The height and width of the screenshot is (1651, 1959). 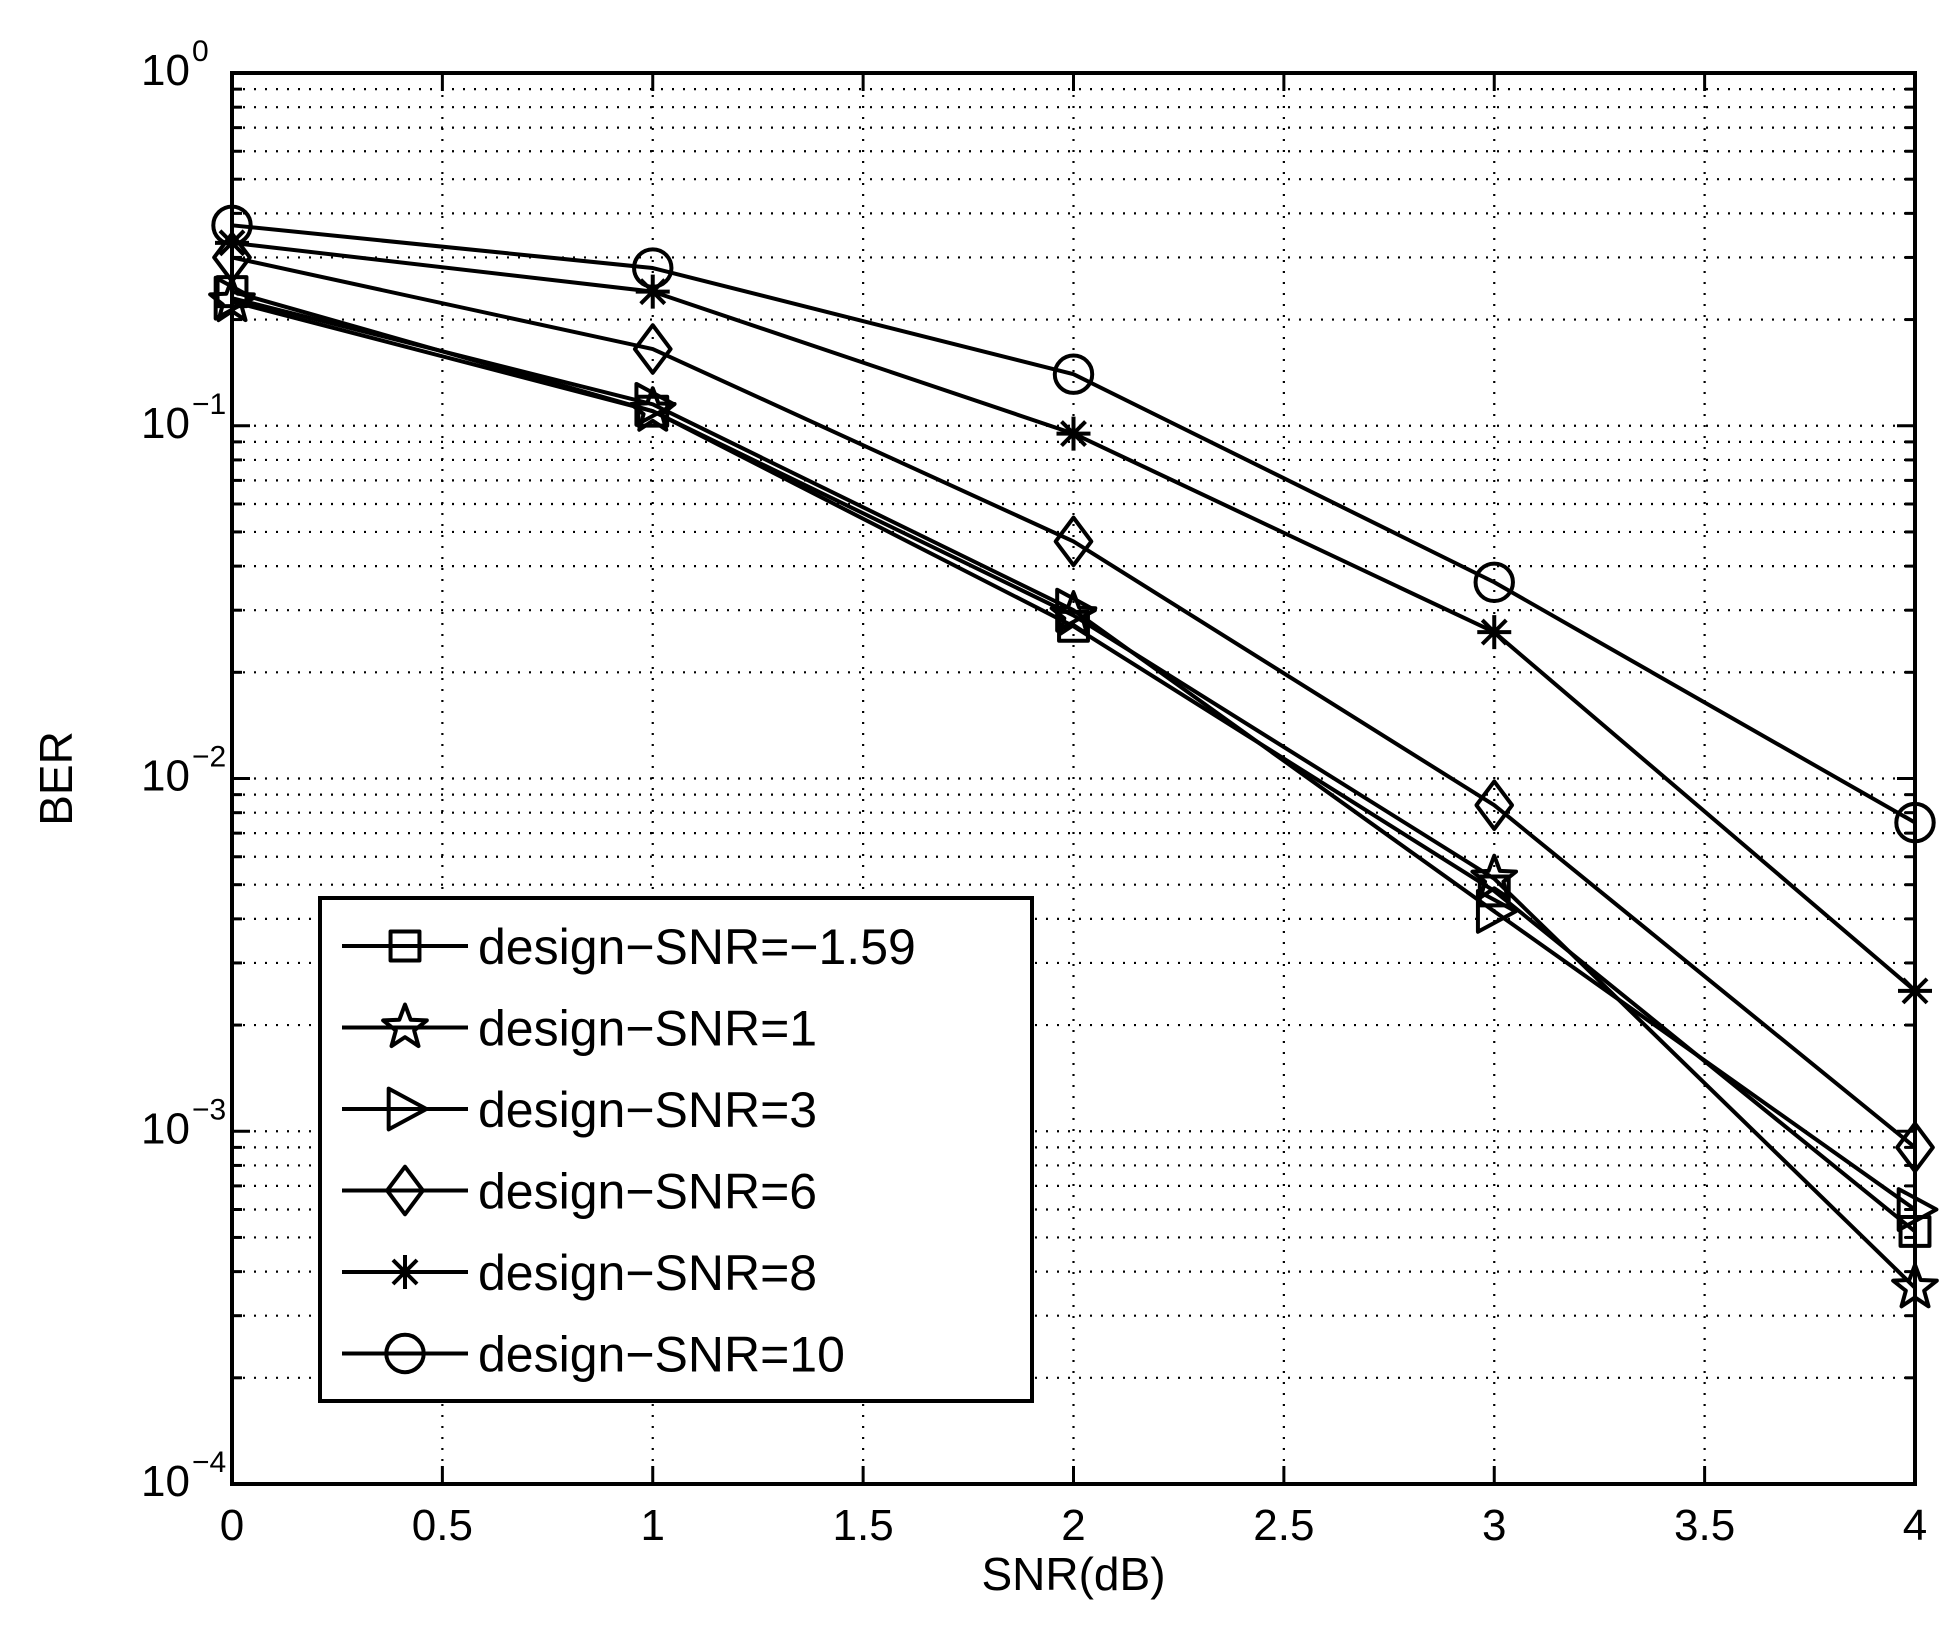 I want to click on y-tick-exponent: 0, so click(x=200, y=51).